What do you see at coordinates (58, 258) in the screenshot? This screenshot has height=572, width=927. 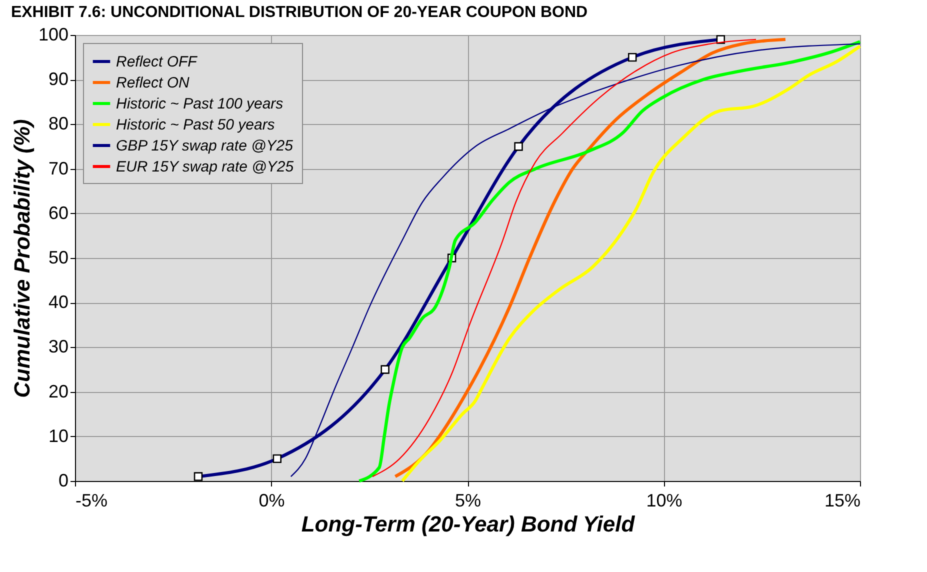 I see `y-tick-label: 50` at bounding box center [58, 258].